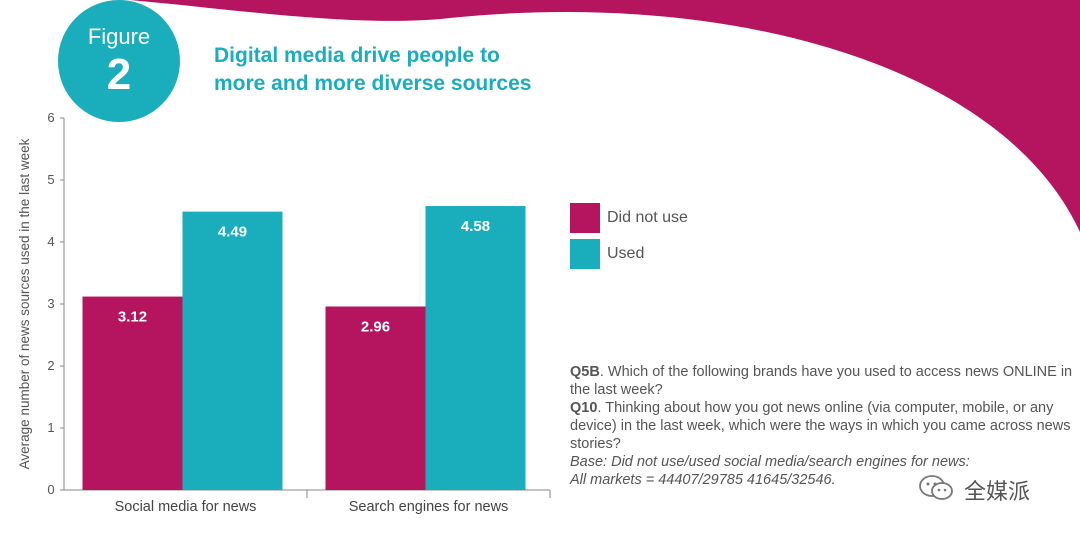 Image resolution: width=1080 pixels, height=533 pixels. Describe the element at coordinates (647, 217) in the screenshot. I see `legend-label-did-not-use: Did not use` at that location.